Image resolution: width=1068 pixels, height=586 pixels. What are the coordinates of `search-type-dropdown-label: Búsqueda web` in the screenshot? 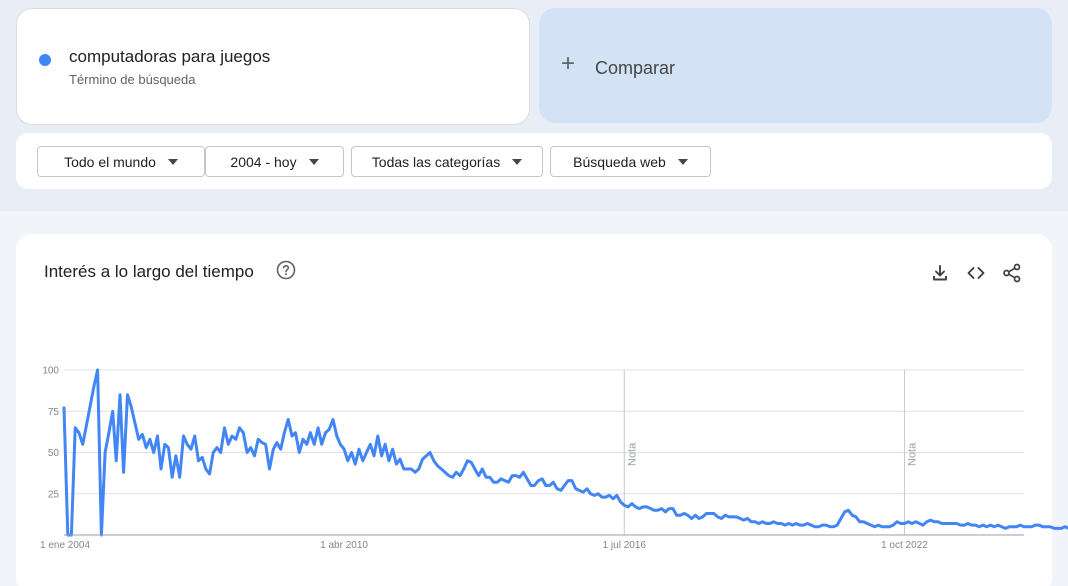 It's located at (619, 161).